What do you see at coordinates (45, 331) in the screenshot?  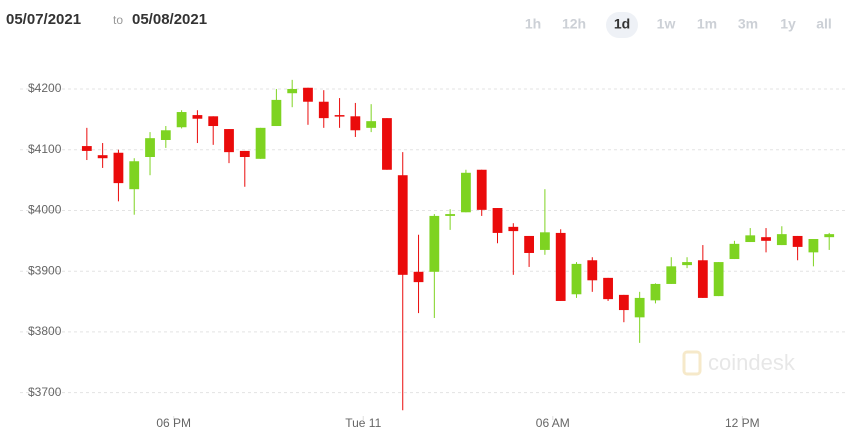 I see `y-tick-label: $3800` at bounding box center [45, 331].